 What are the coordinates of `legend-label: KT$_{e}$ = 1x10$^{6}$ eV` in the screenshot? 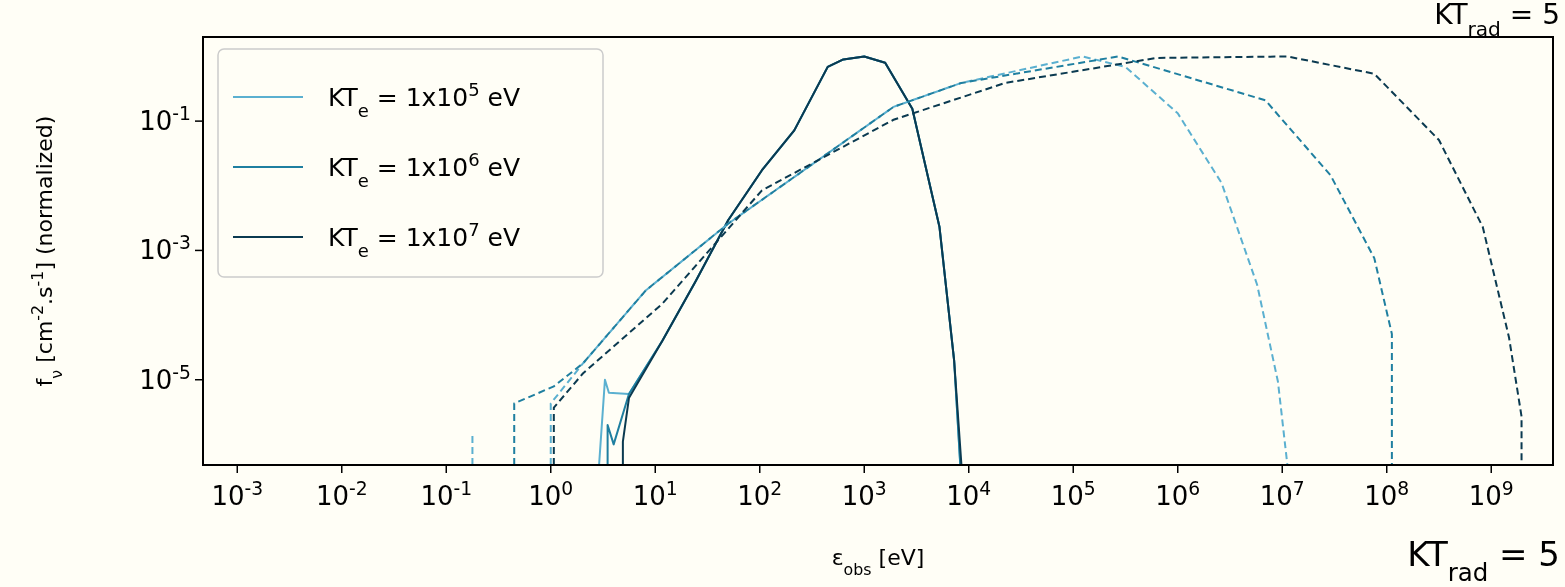 It's located at (424, 169).